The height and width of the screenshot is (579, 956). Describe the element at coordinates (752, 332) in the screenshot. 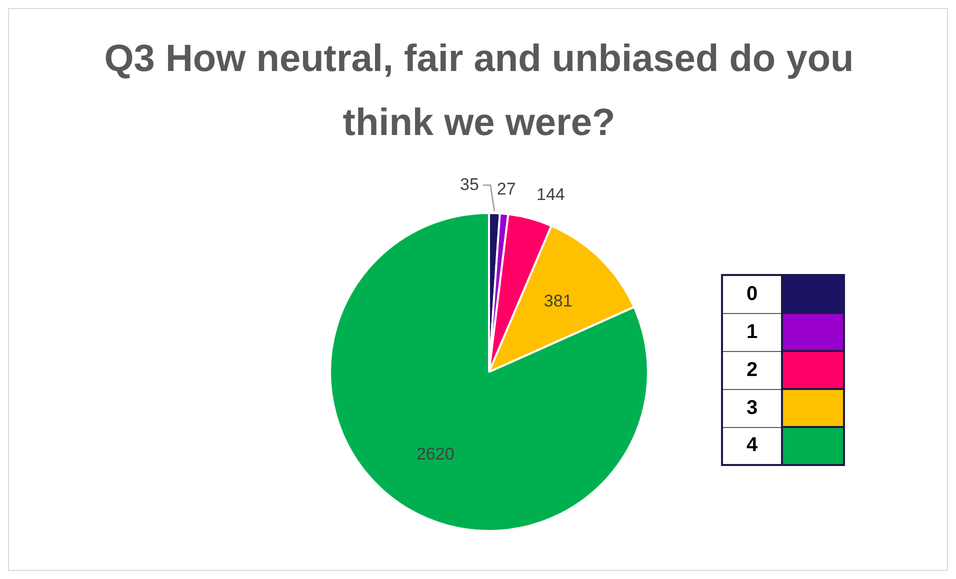

I see `legend-label: 1` at that location.